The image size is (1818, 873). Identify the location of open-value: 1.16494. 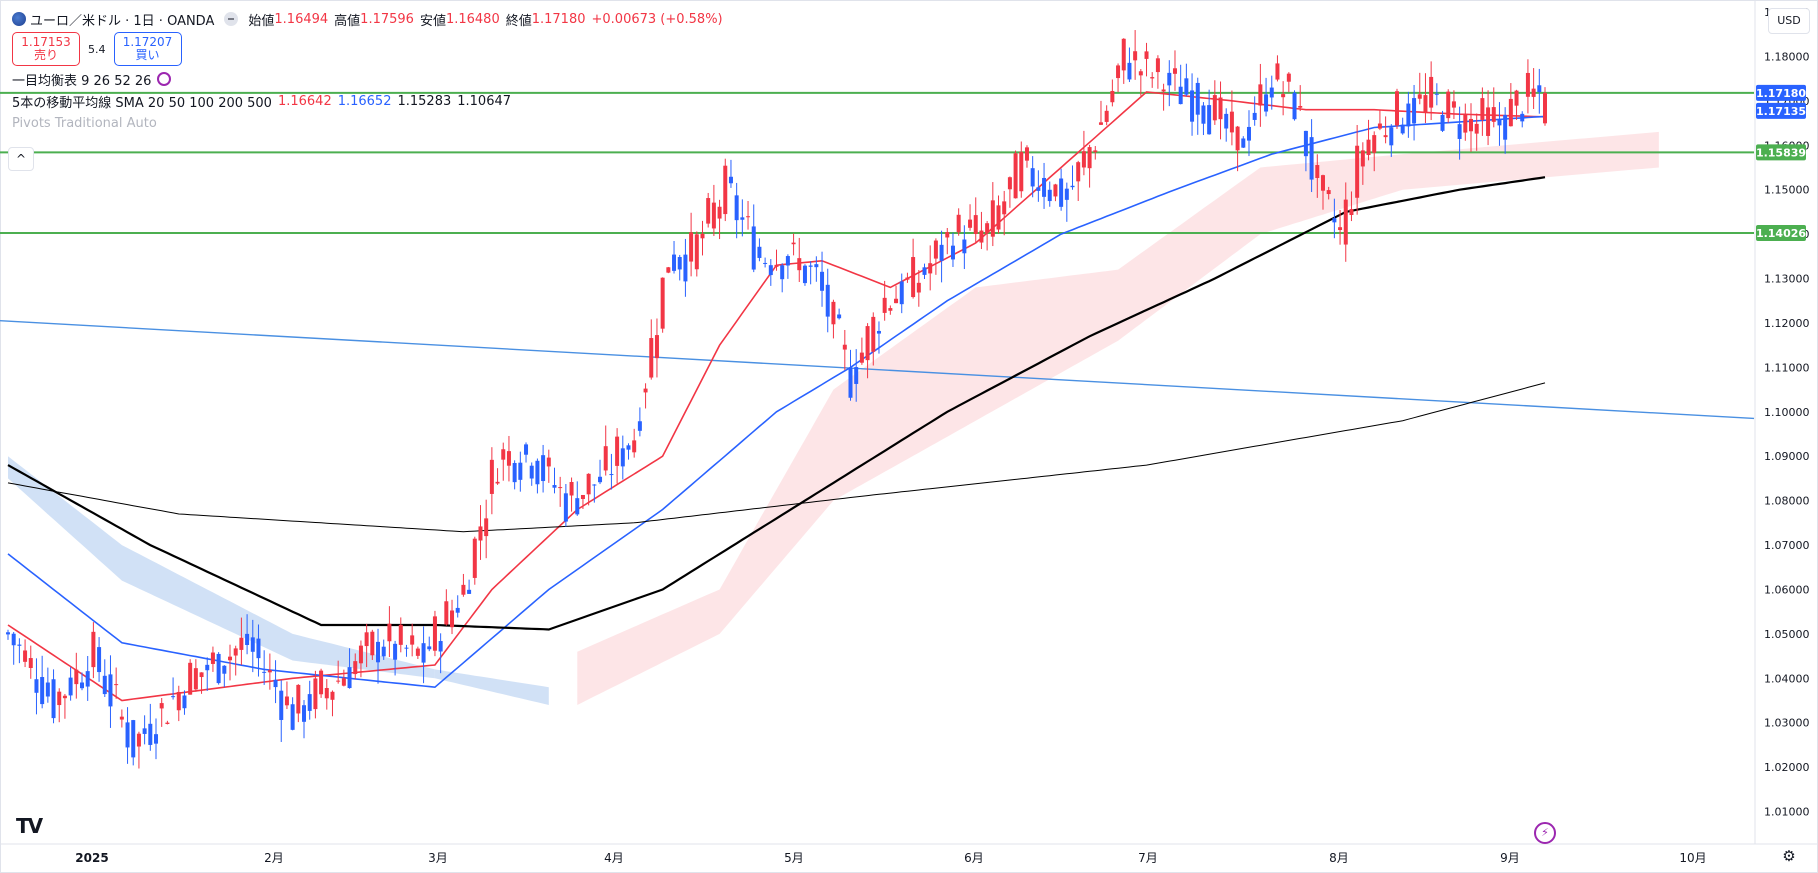
(301, 19).